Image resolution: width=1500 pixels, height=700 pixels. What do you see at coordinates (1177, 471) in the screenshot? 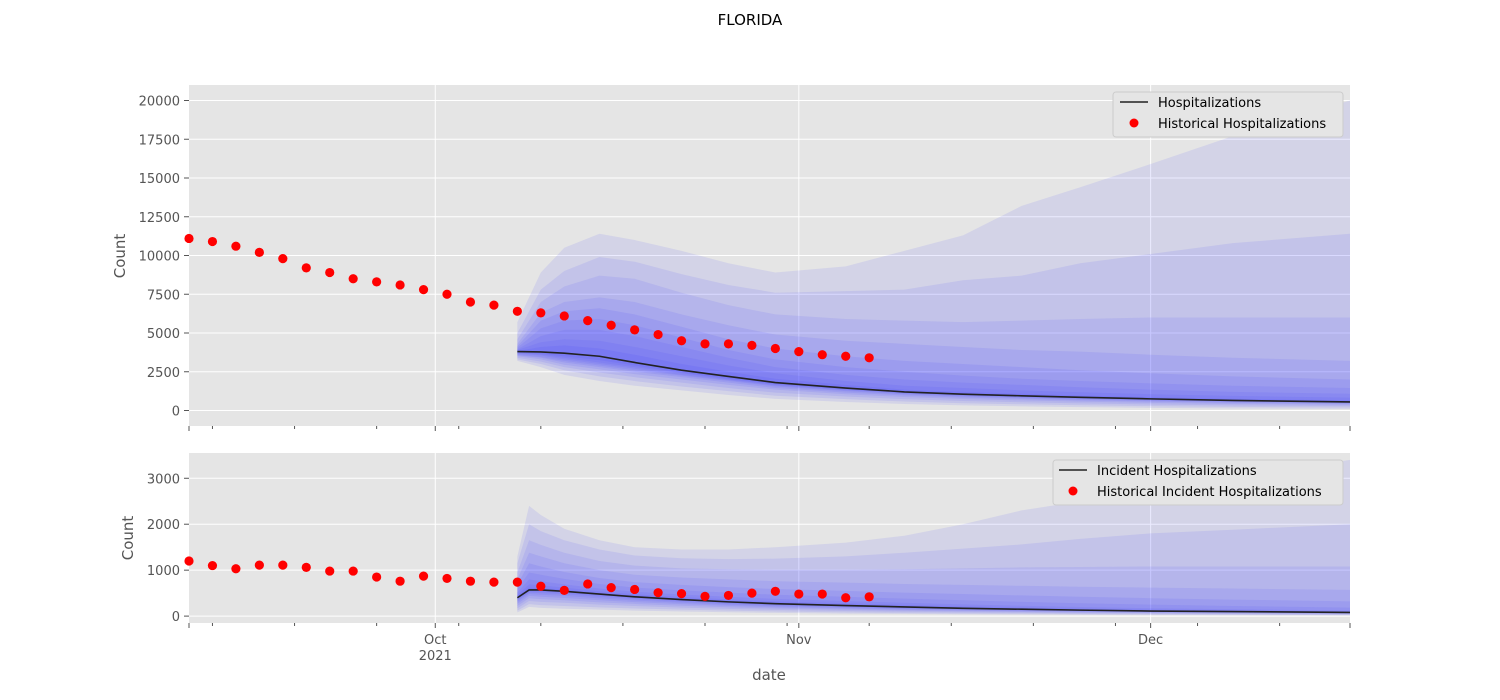
I see `legend-entry-incident-hospitalizations: Incident Hospitalizations` at bounding box center [1177, 471].